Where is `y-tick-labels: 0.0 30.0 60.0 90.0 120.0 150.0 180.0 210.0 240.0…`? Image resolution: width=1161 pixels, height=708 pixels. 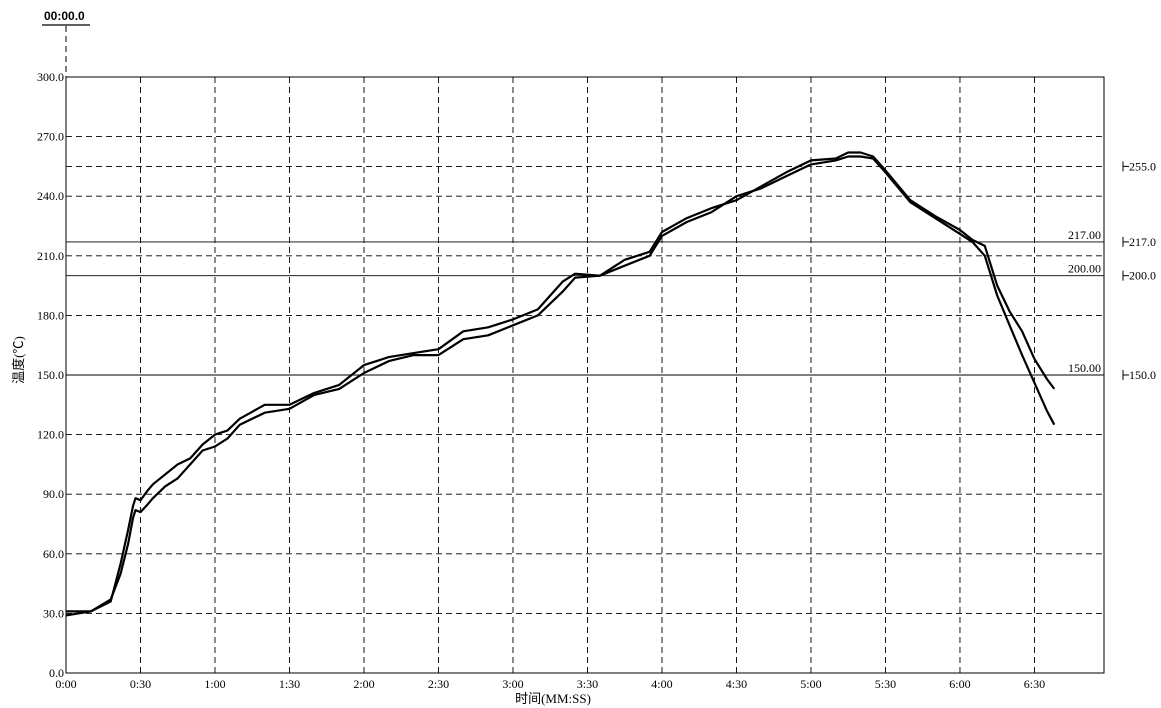 y-tick-labels: 0.0 30.0 60.0 90.0 120.0 150.0 180.0 210.0 240.0… is located at coordinates (50, 375).